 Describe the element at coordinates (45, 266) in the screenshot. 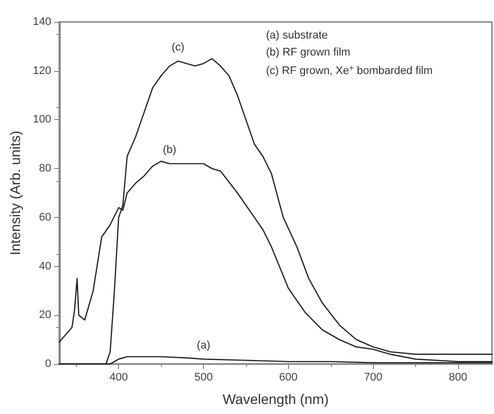

I see `y-tick-label: 40` at that location.